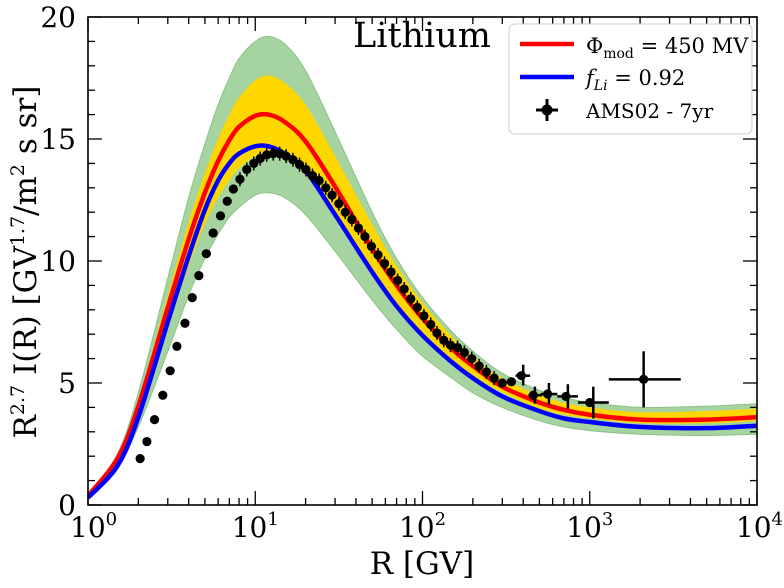 The height and width of the screenshot is (588, 784). I want to click on legend-label-ams02: AMS02 - 7yr, so click(649, 111).